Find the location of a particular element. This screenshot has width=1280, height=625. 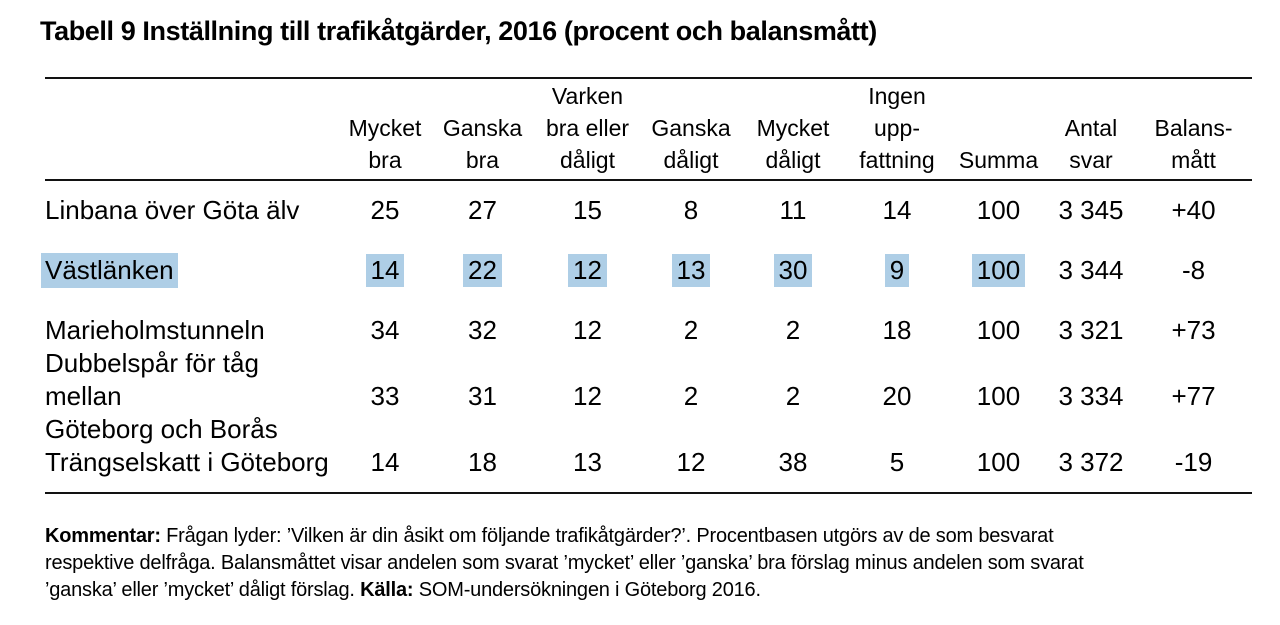

highlighted-text: 9 is located at coordinates (897, 270).